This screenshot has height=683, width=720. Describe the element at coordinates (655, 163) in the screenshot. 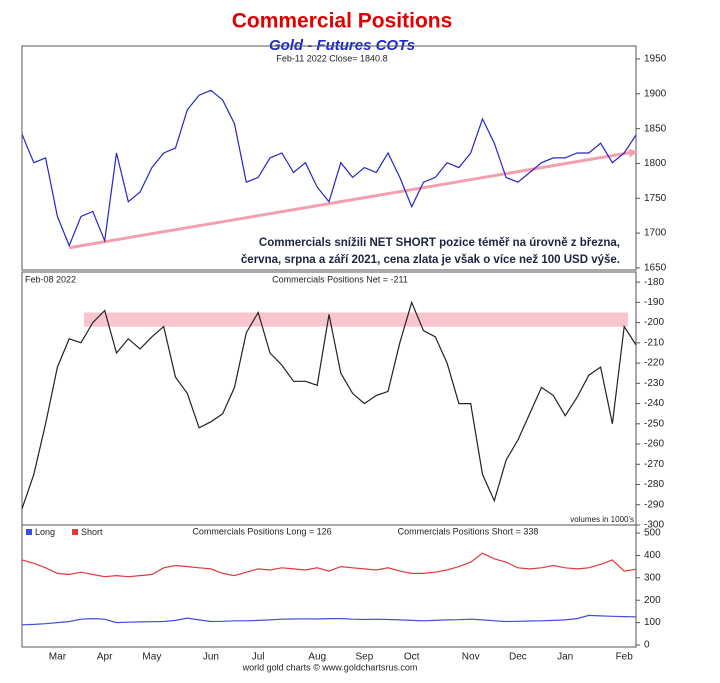

I see `y-tick-label: 1800` at that location.